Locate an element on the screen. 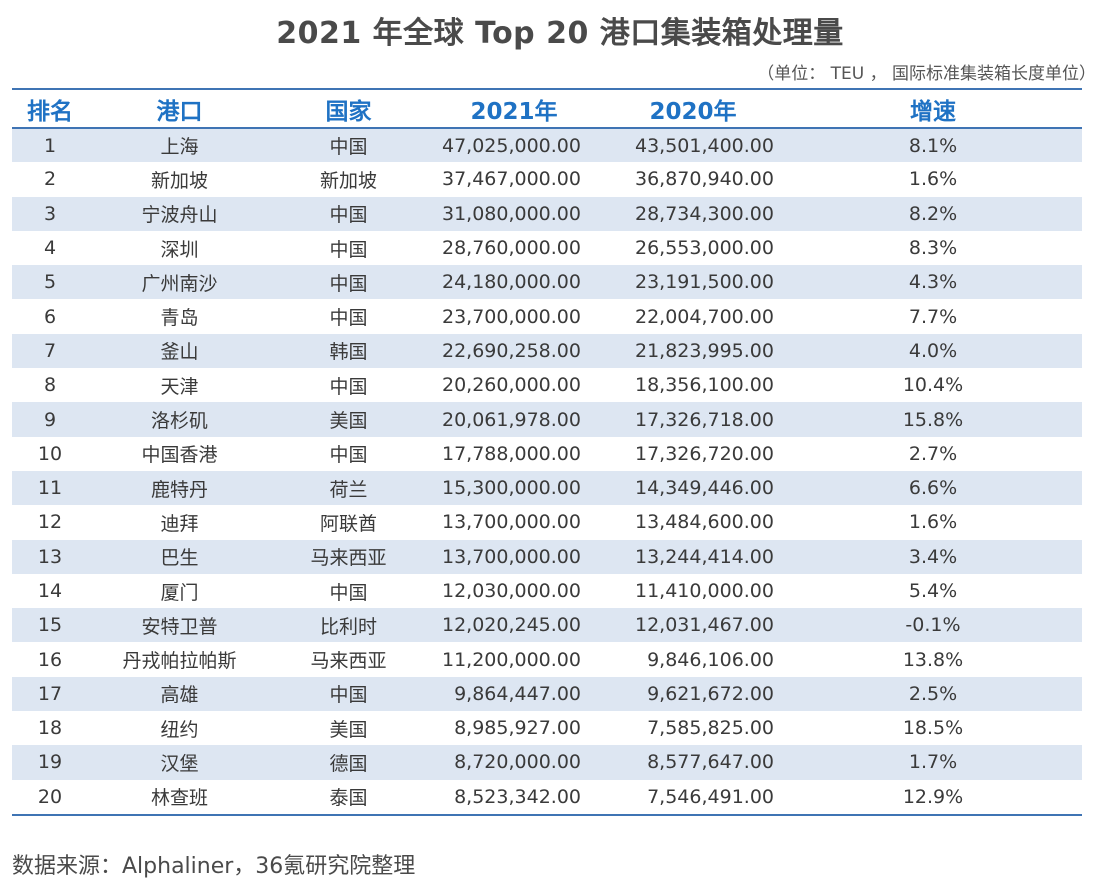 This screenshot has width=1120, height=894. cell-growth: 7.7% is located at coordinates (933, 316).